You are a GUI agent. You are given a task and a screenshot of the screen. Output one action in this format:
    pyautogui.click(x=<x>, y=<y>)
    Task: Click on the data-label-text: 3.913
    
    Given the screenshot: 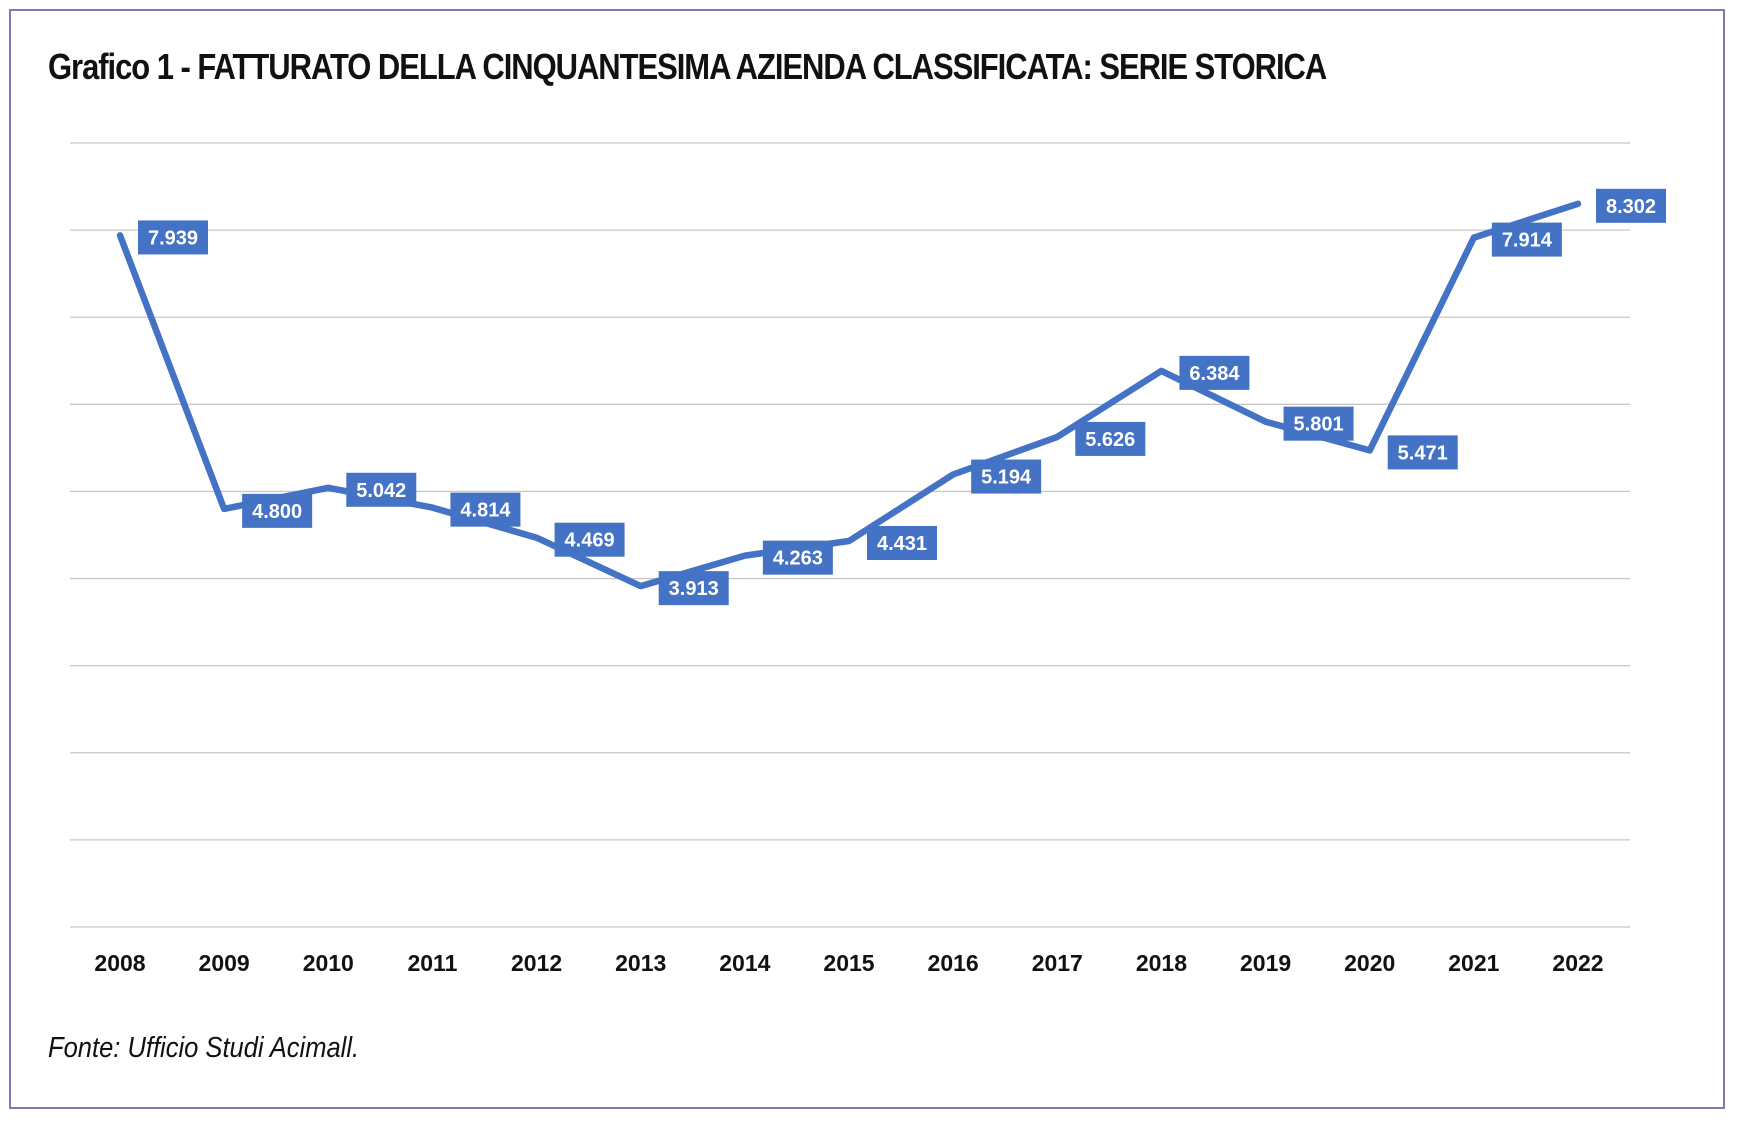 What is the action you would take?
    pyautogui.click(x=694, y=589)
    